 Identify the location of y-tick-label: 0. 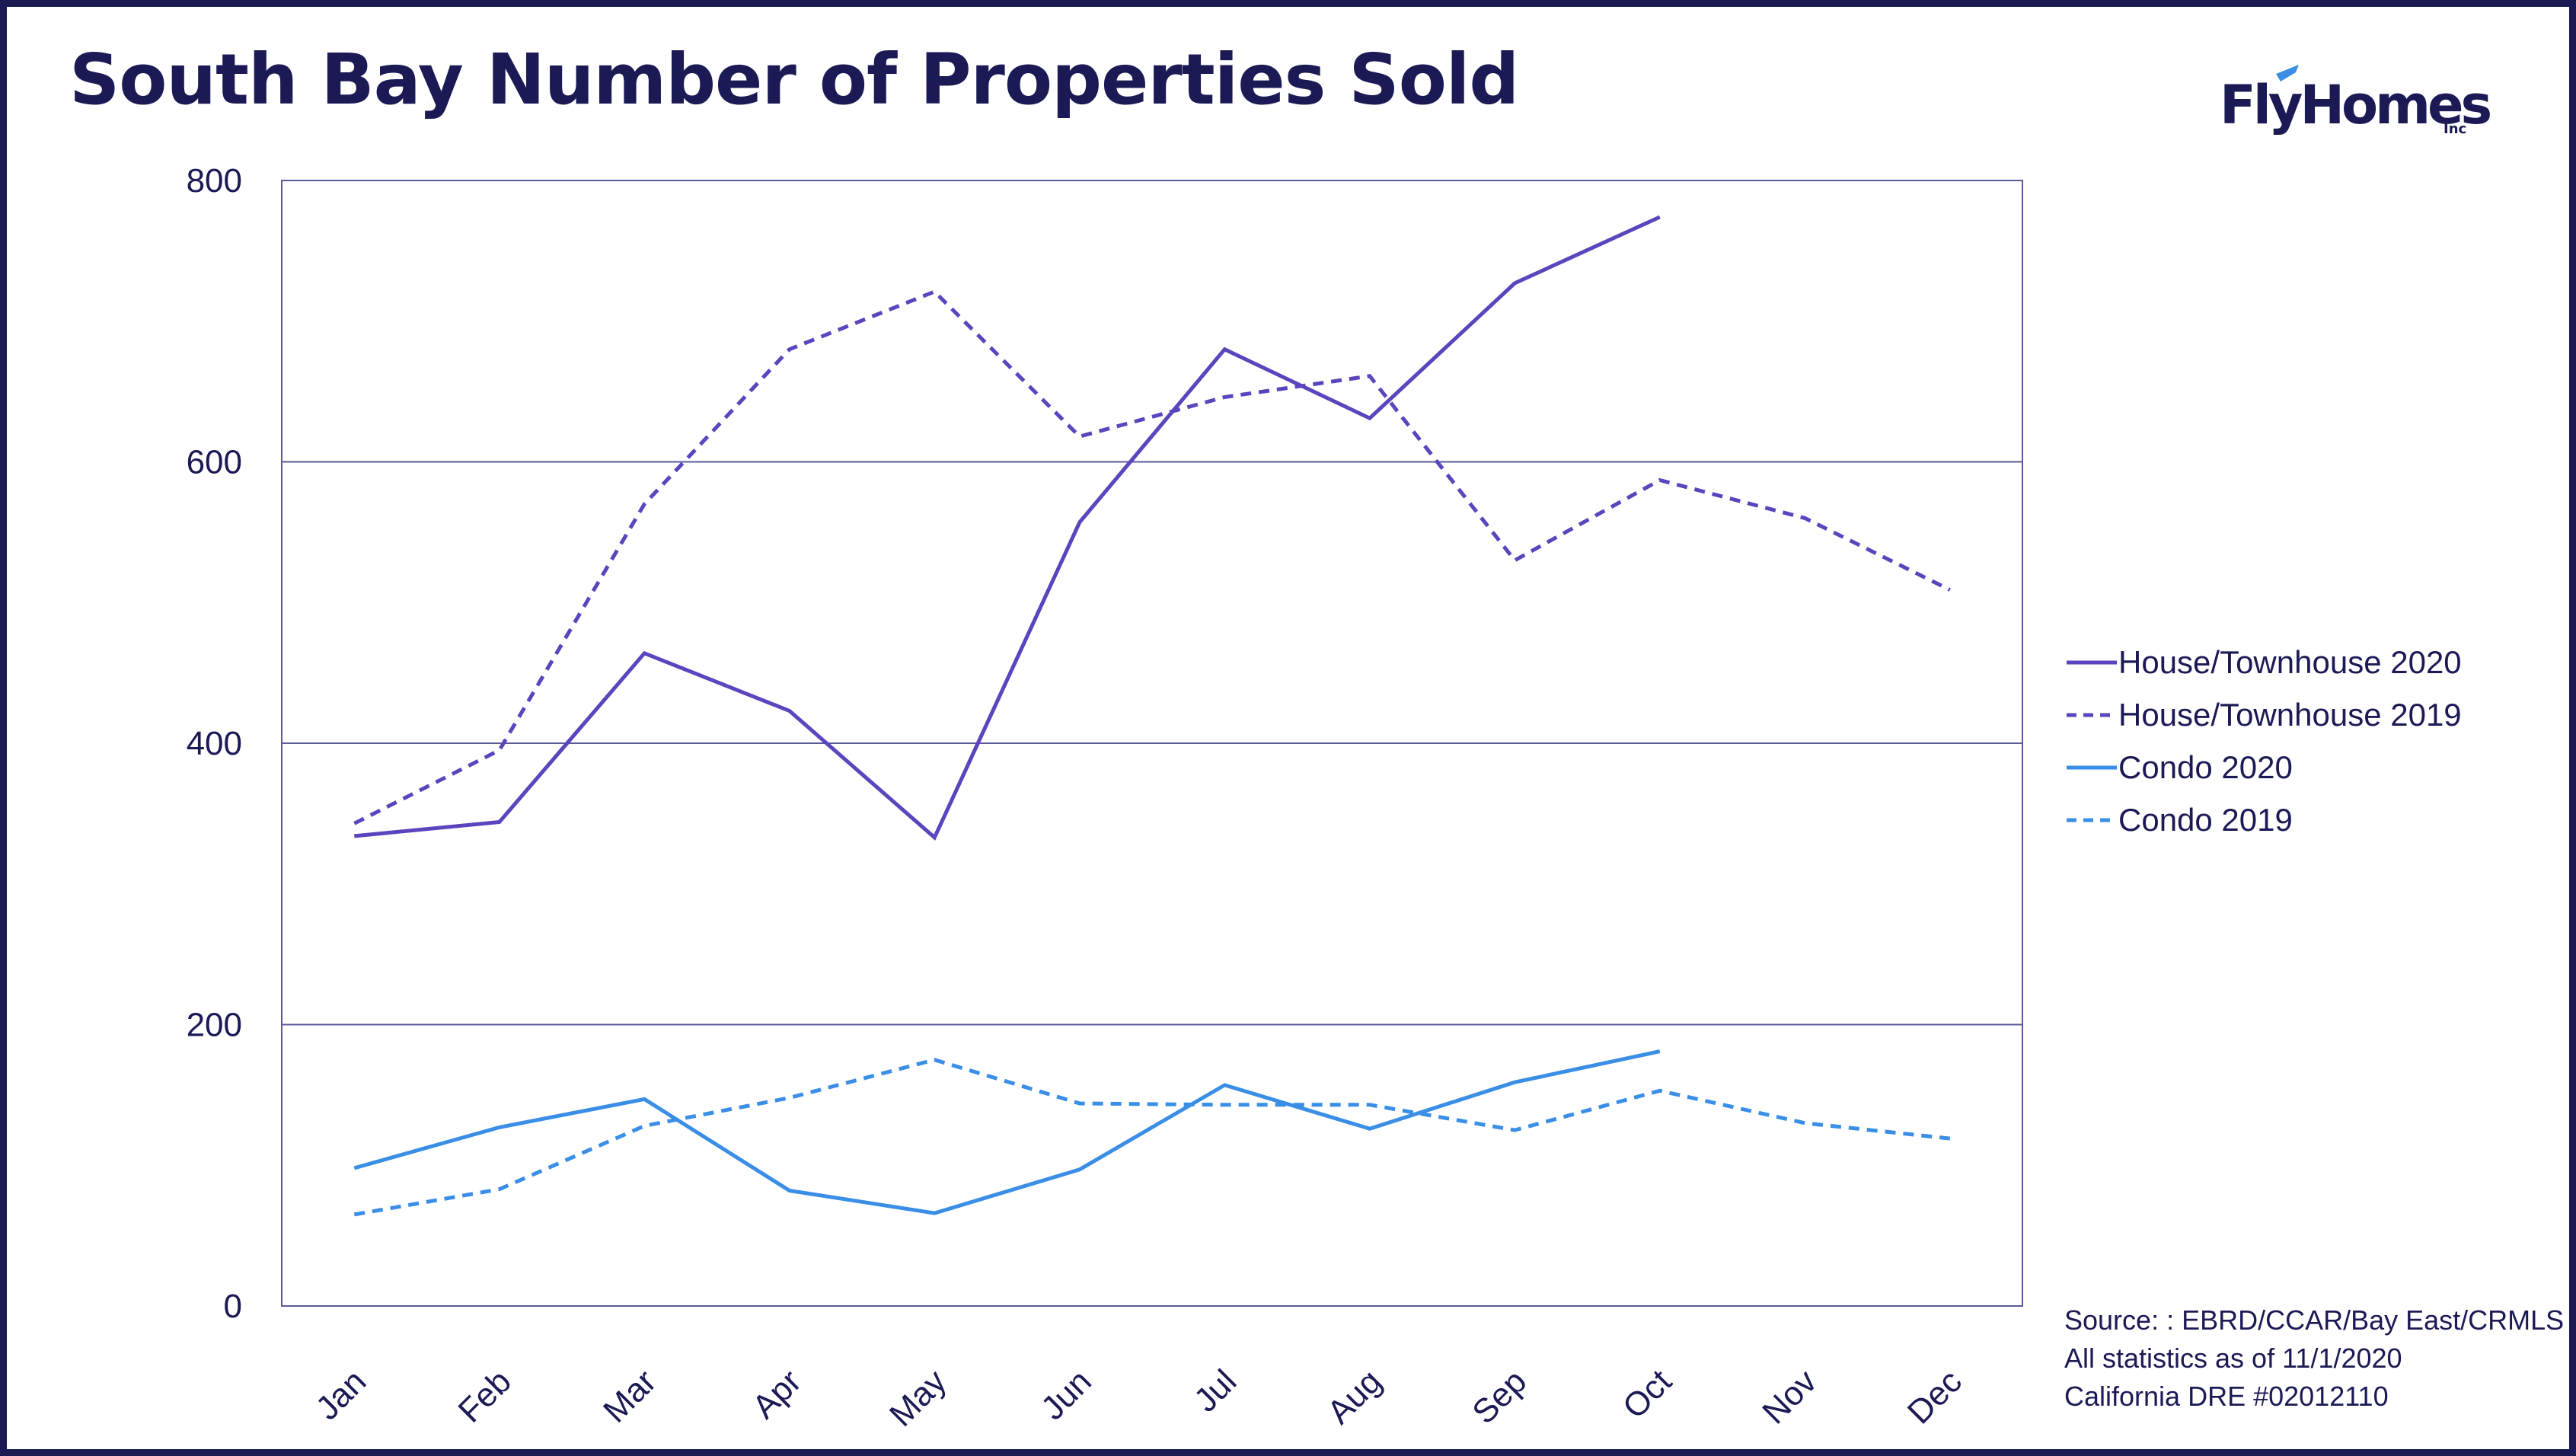
(233, 1306).